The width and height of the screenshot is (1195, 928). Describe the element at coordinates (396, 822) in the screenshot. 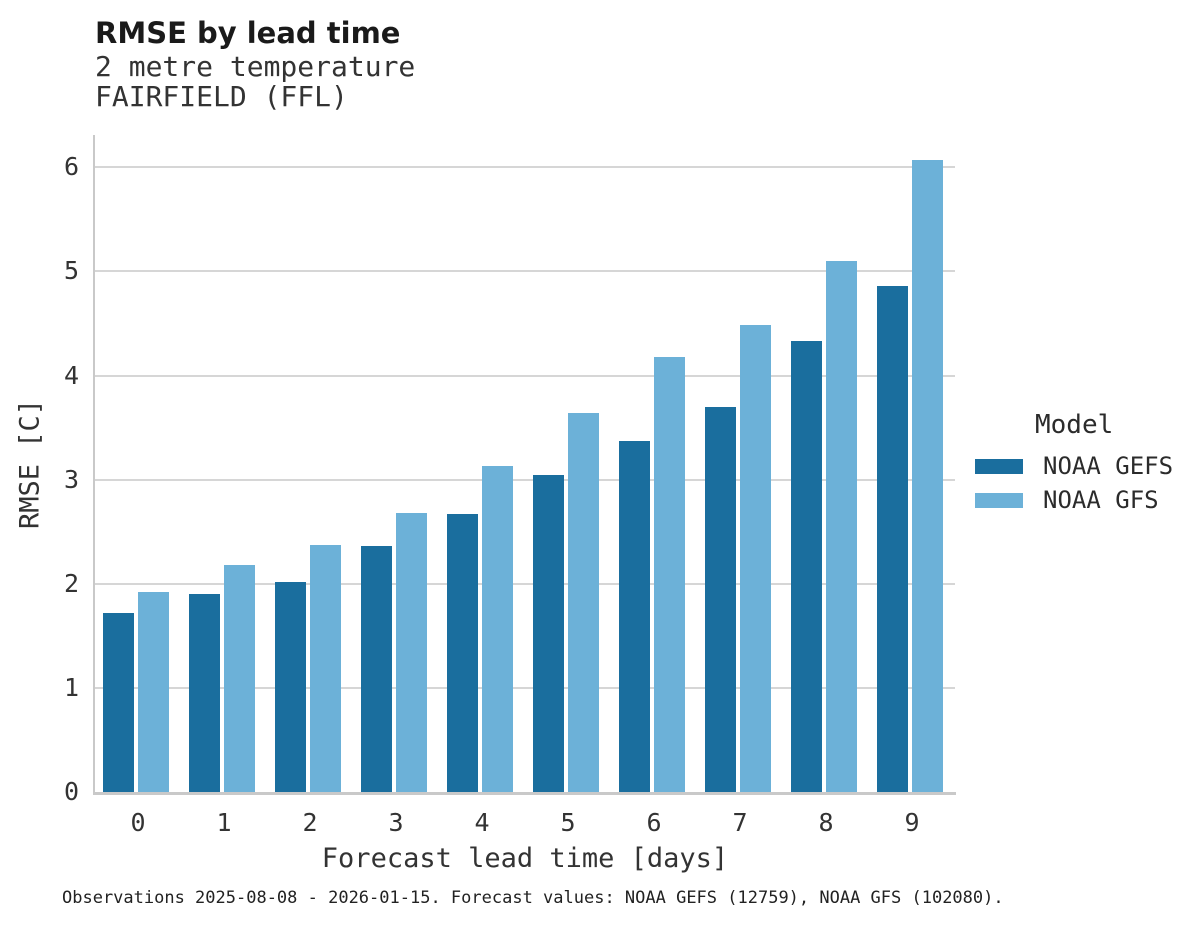

I see `x-tick-label-3: 3` at that location.